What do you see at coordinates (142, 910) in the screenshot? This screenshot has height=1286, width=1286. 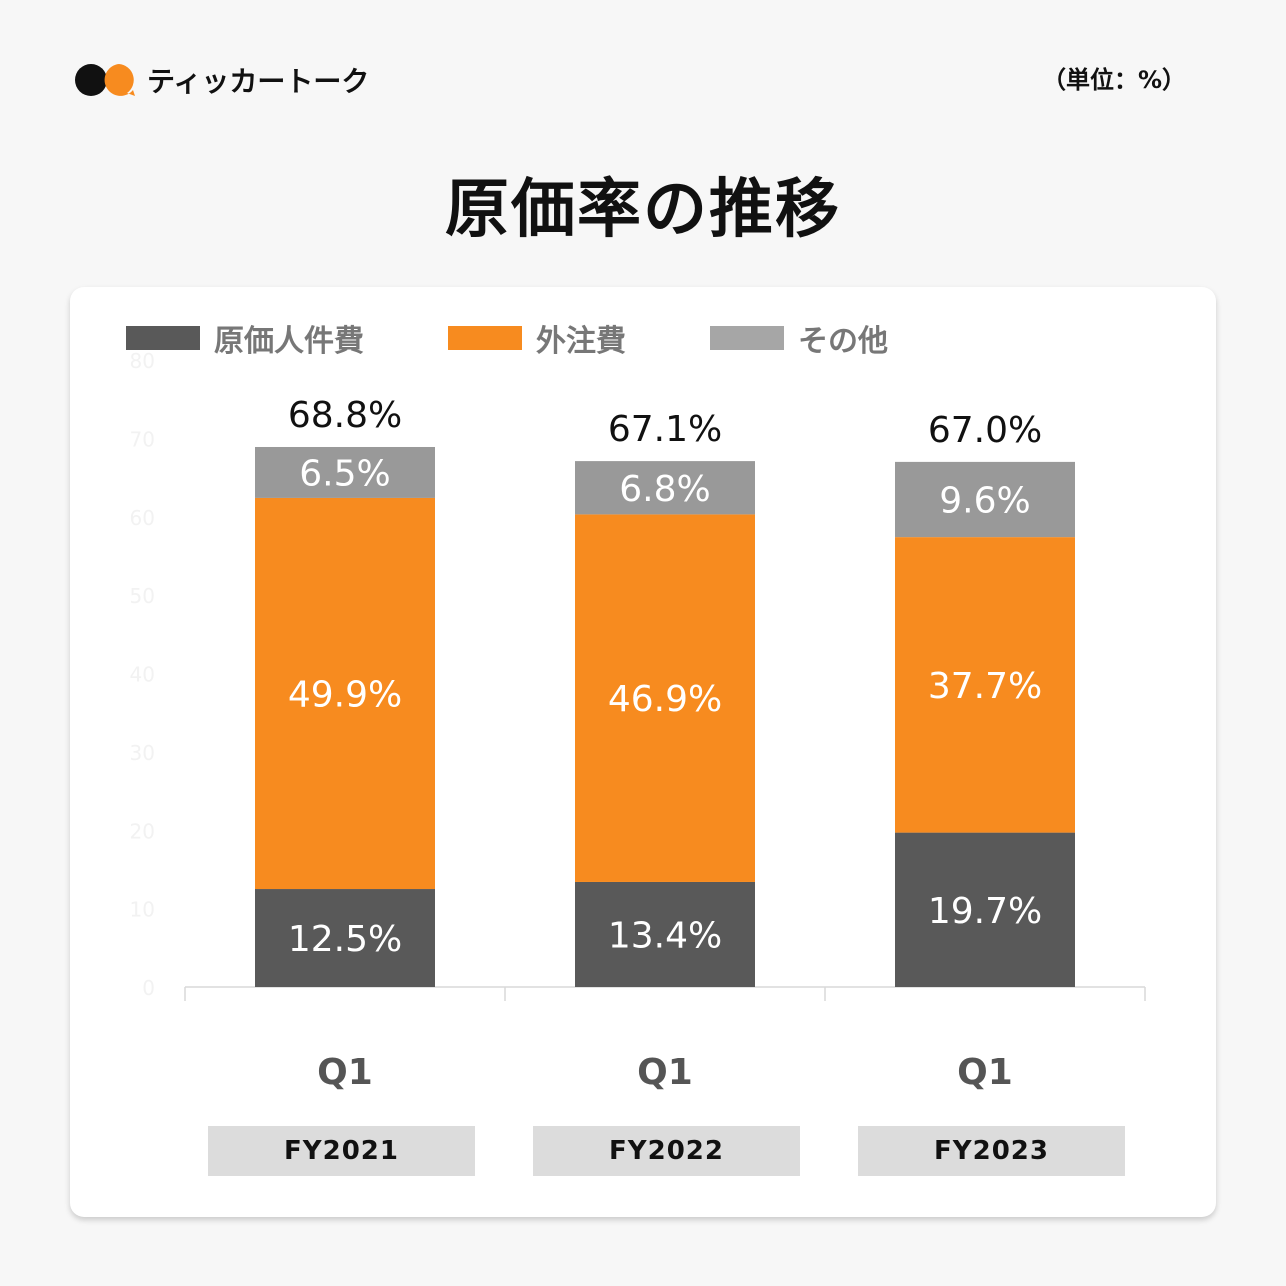 I see `y-tick-label: 10` at bounding box center [142, 910].